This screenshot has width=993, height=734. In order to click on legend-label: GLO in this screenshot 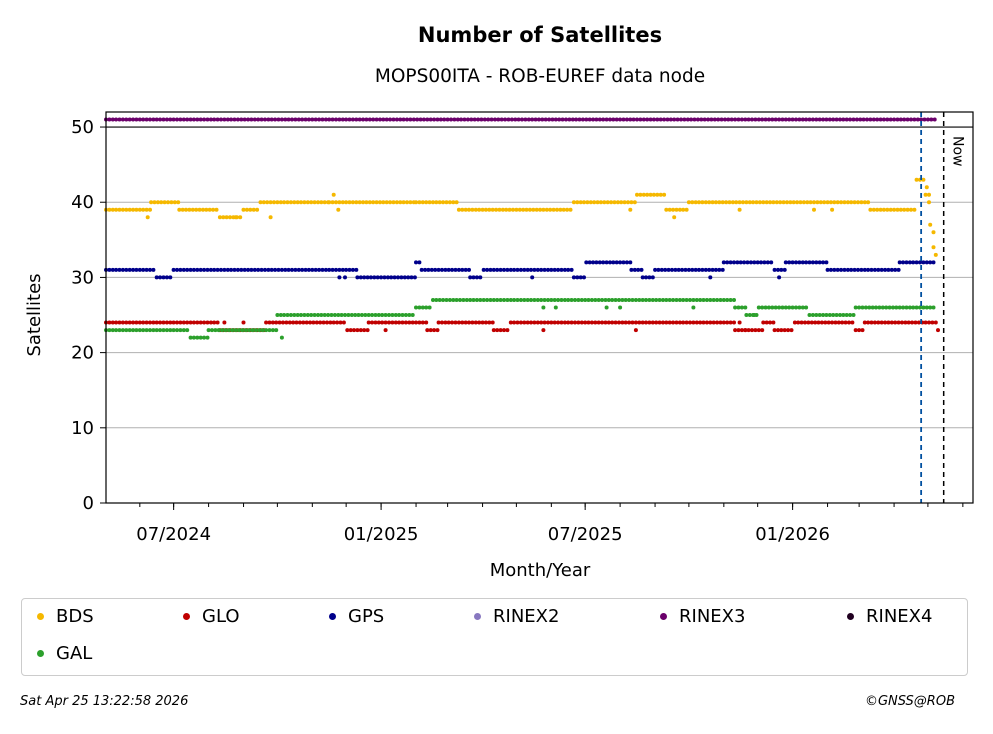, I will do `click(221, 616)`.